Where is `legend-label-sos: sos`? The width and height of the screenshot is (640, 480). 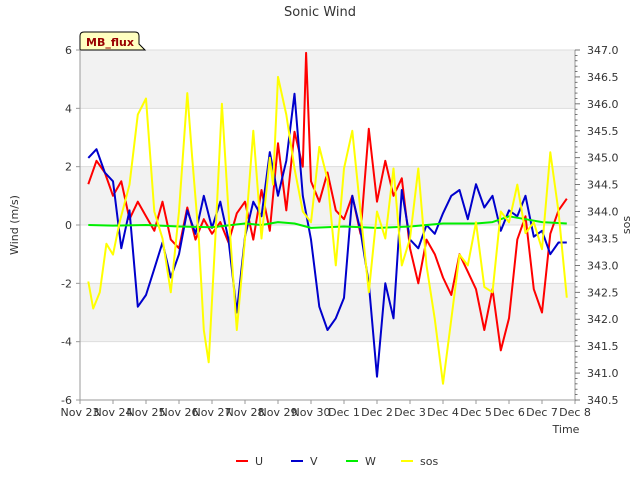 legend-label-sos: sos is located at coordinates (429, 461).